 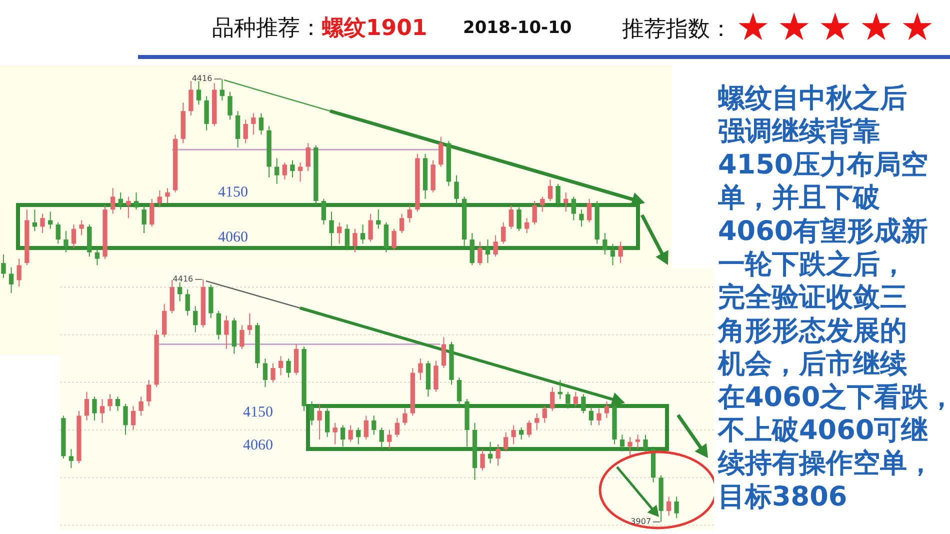 What do you see at coordinates (641, 521) in the screenshot?
I see `annotation: 3907` at bounding box center [641, 521].